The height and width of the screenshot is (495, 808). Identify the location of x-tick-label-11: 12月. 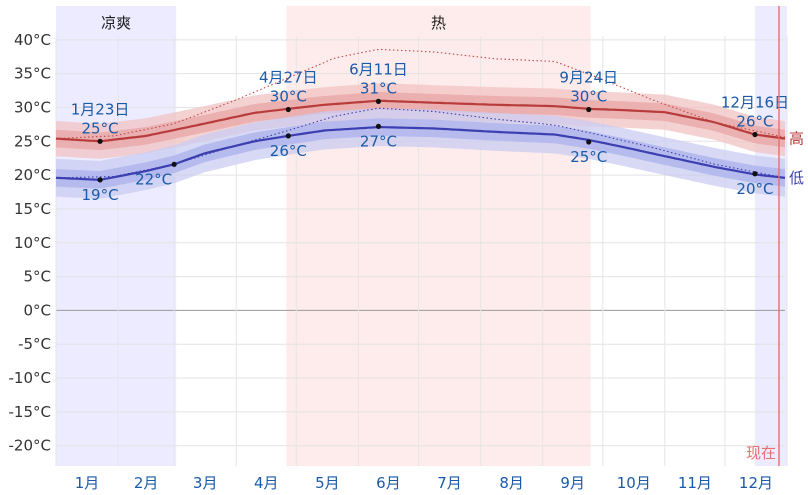
(756, 483).